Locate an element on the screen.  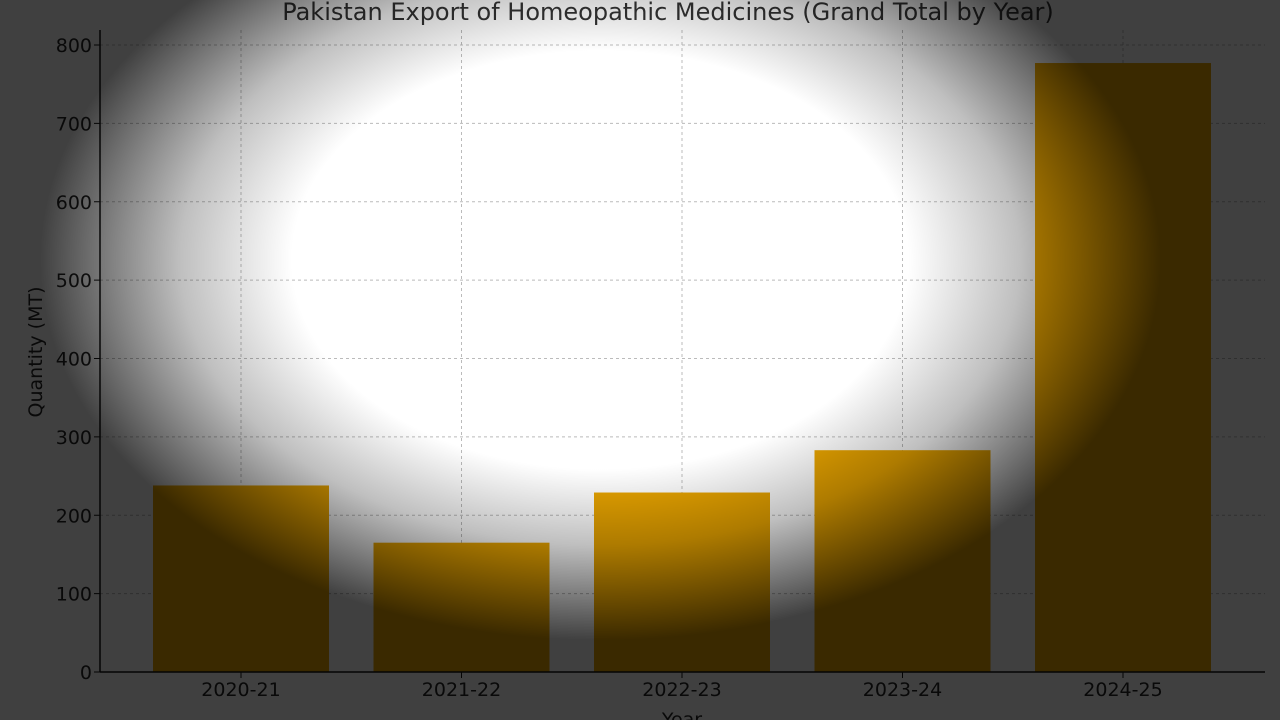
y-tick-label: 500 is located at coordinates (74, 281).